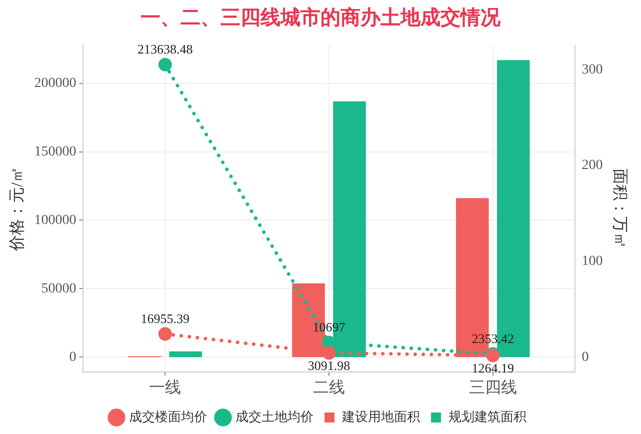 The image size is (641, 434). I want to click on data-label: 16955.39, so click(165, 318).